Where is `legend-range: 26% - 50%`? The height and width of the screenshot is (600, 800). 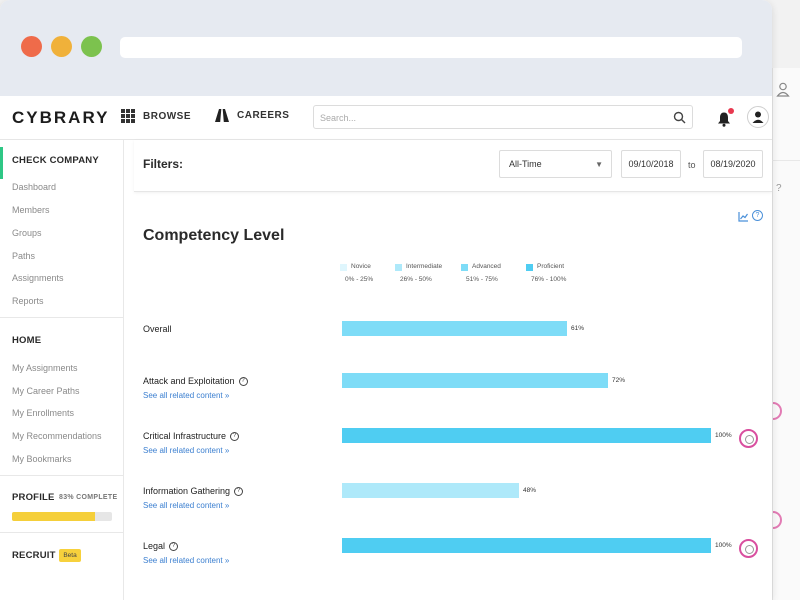 legend-range: 26% - 50% is located at coordinates (416, 279).